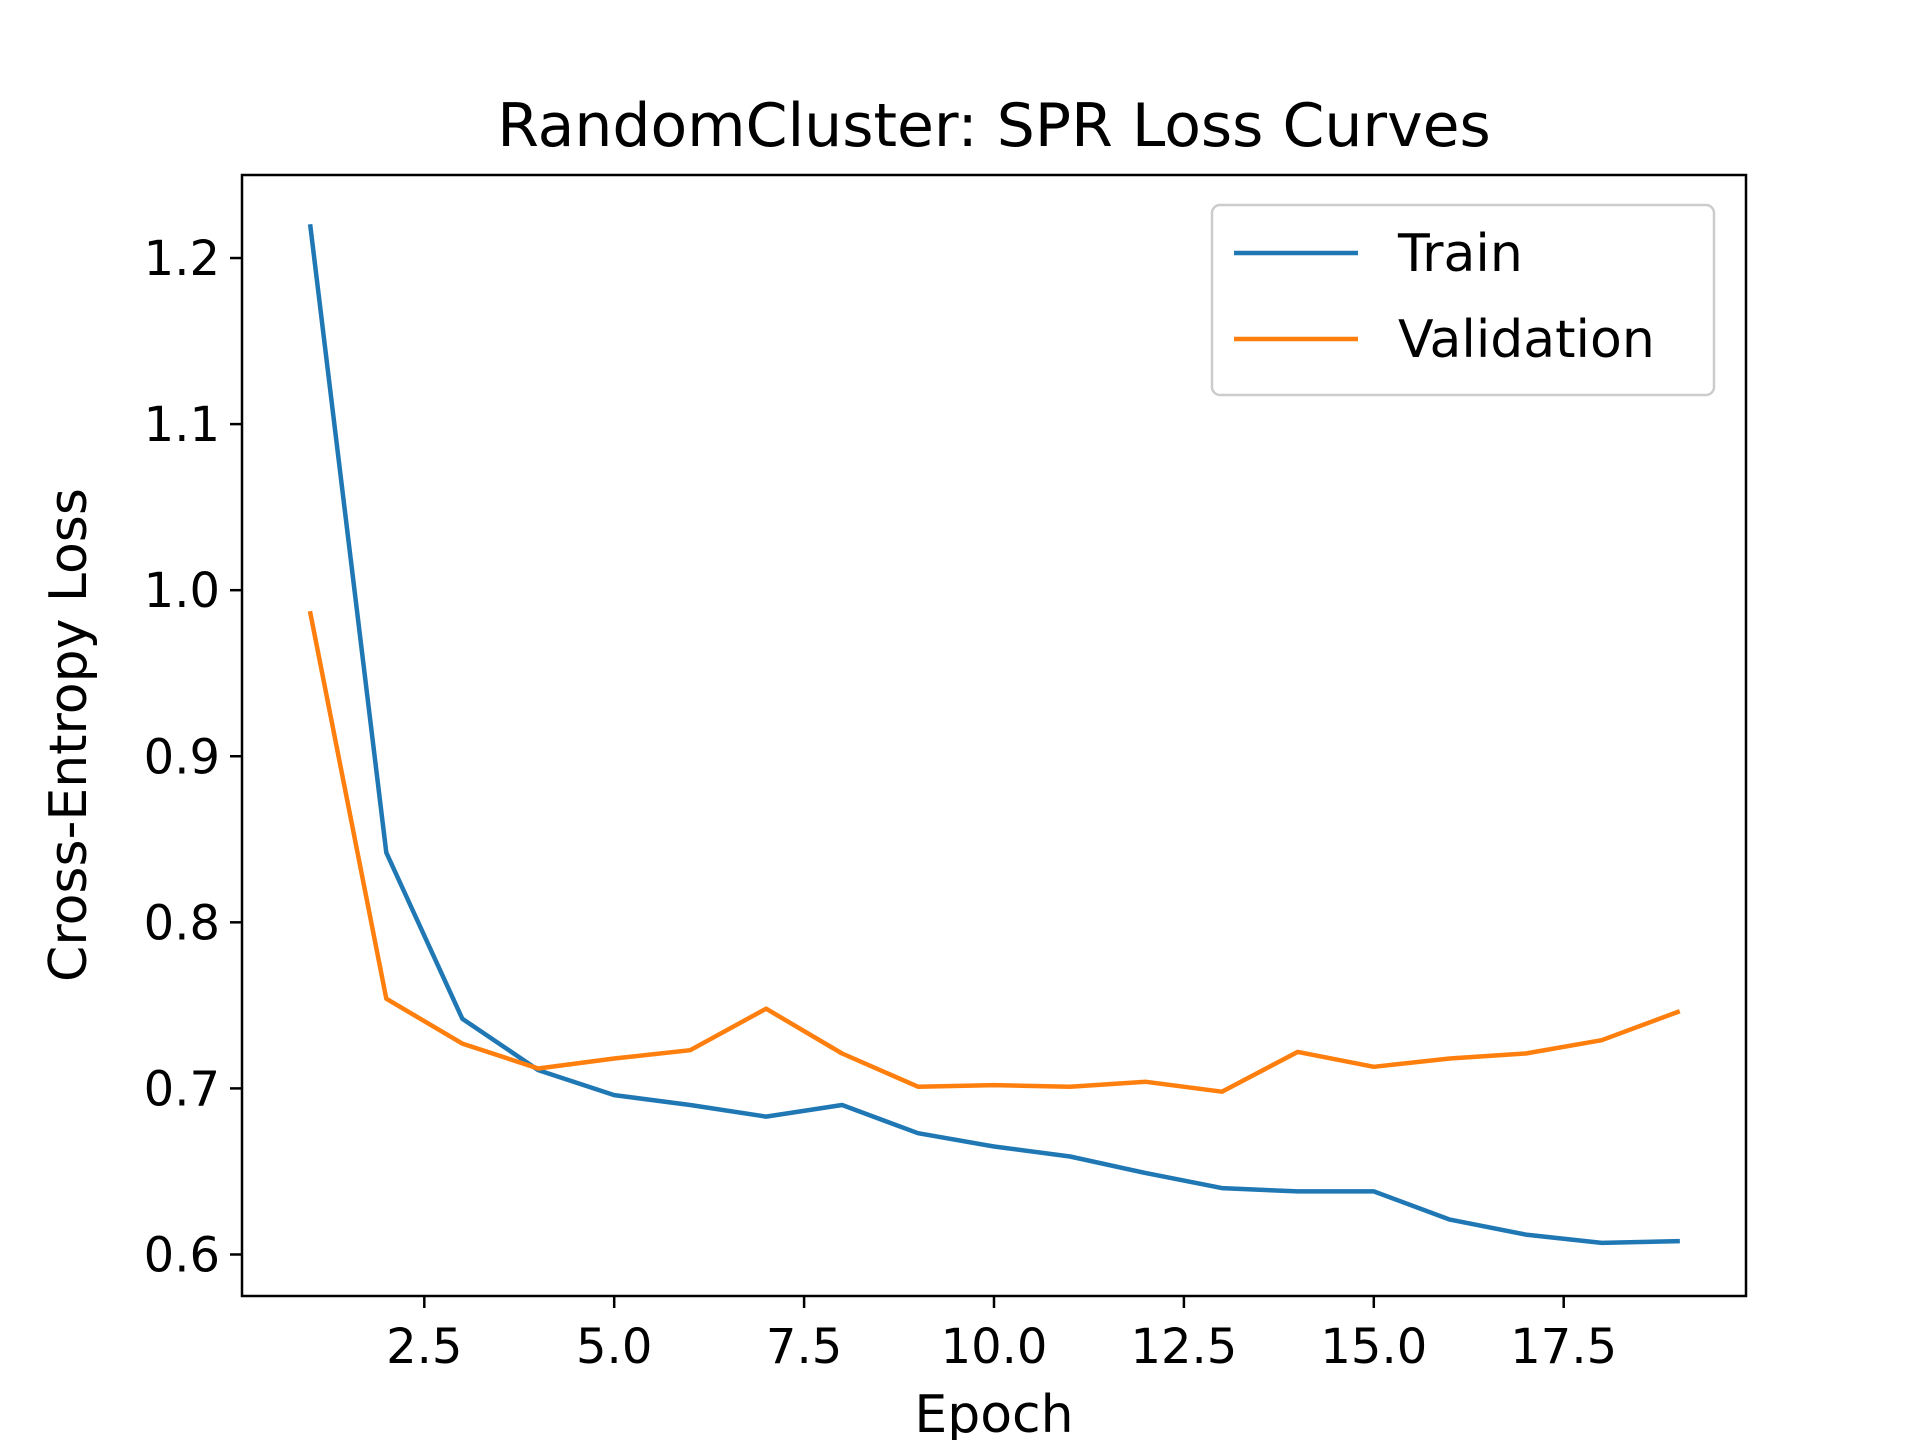  Describe the element at coordinates (182, 1255) in the screenshot. I see `y-tick-label: 0.6` at that location.